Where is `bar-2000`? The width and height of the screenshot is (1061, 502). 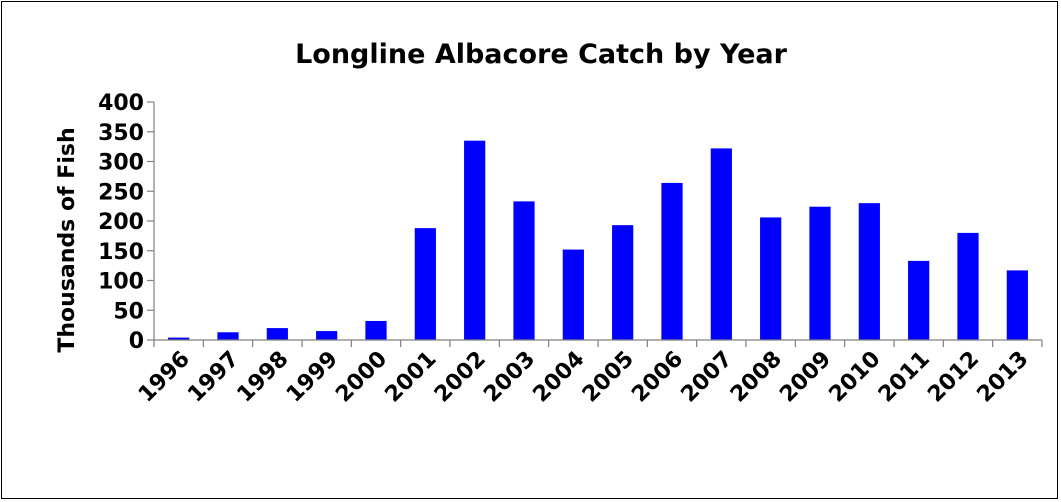
bar-2000 is located at coordinates (376, 330).